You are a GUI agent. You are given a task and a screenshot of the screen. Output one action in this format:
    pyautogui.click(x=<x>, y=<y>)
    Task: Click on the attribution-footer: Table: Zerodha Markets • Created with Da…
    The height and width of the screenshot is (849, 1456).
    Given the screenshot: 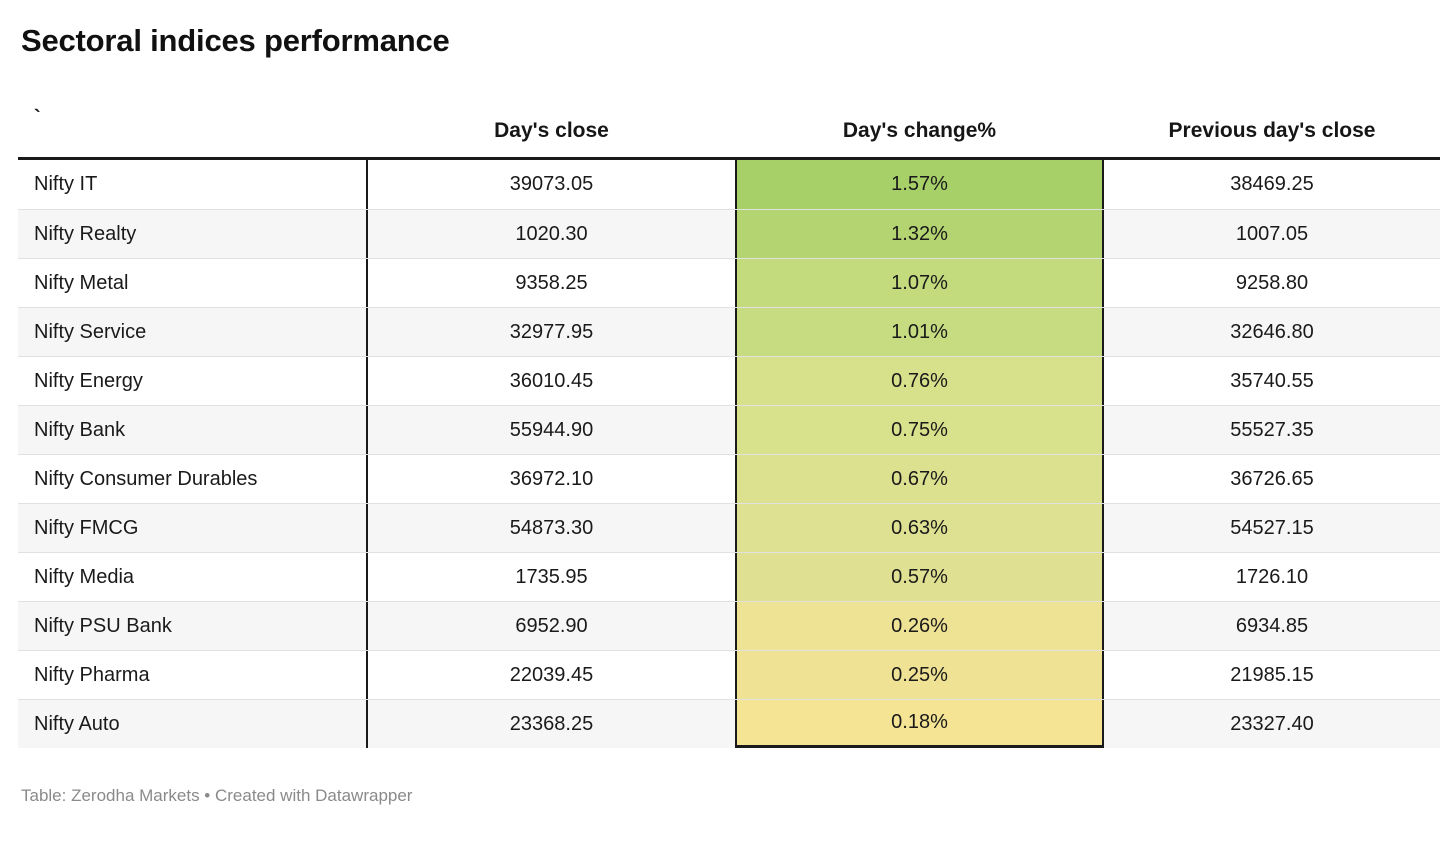 What is the action you would take?
    pyautogui.click(x=217, y=795)
    